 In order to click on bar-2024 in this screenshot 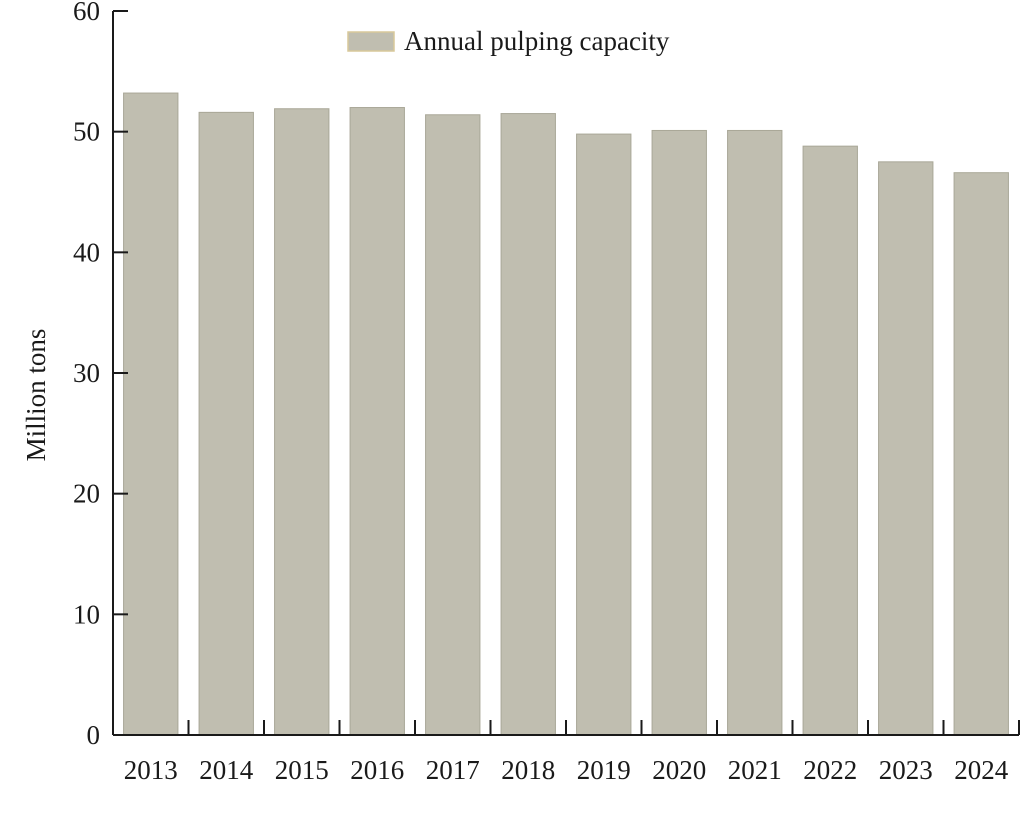, I will do `click(981, 454)`.